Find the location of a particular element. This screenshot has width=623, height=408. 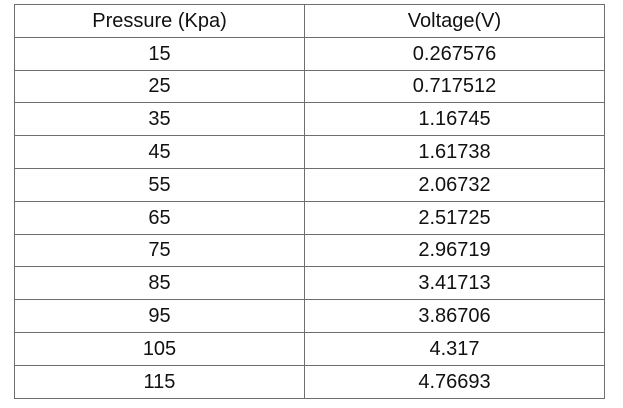

table-row: 65 2.51725 is located at coordinates (309, 217).